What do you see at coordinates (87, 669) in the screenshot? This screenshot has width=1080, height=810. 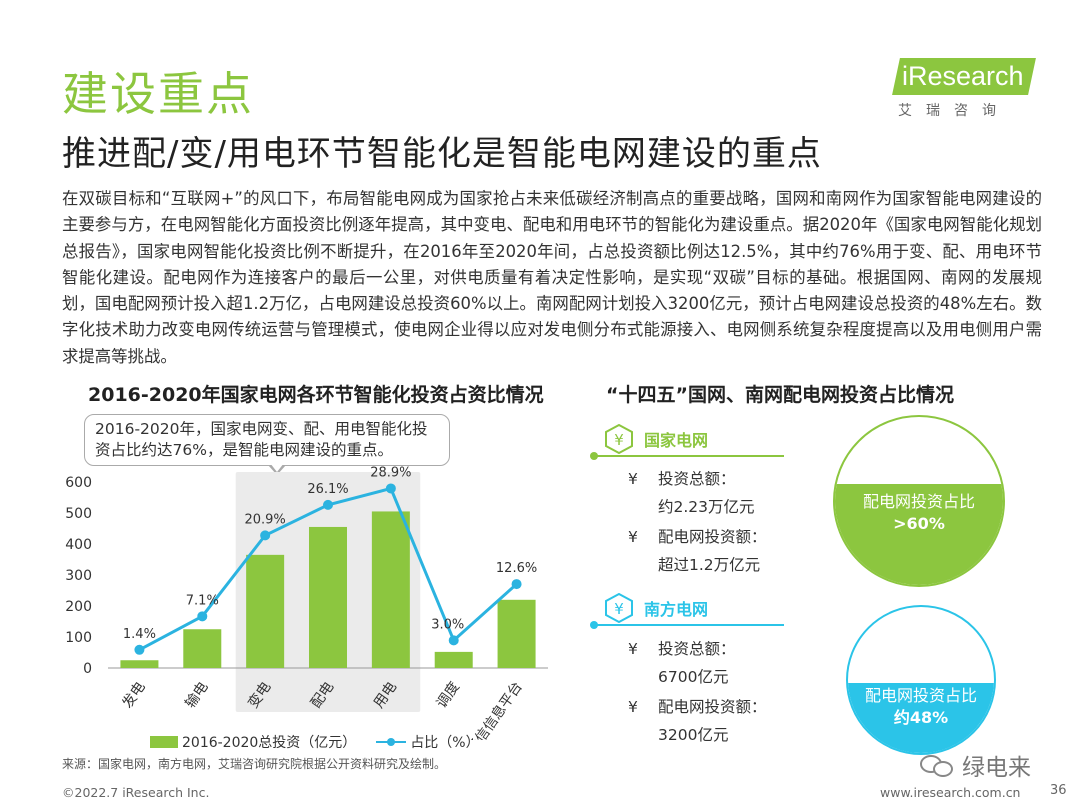 I see `y-tick-label: 0` at bounding box center [87, 669].